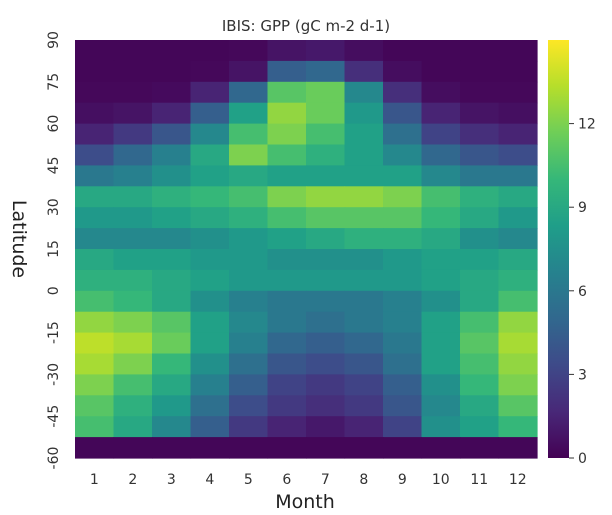  I want to click on x-tick-label: 1, so click(94, 480).